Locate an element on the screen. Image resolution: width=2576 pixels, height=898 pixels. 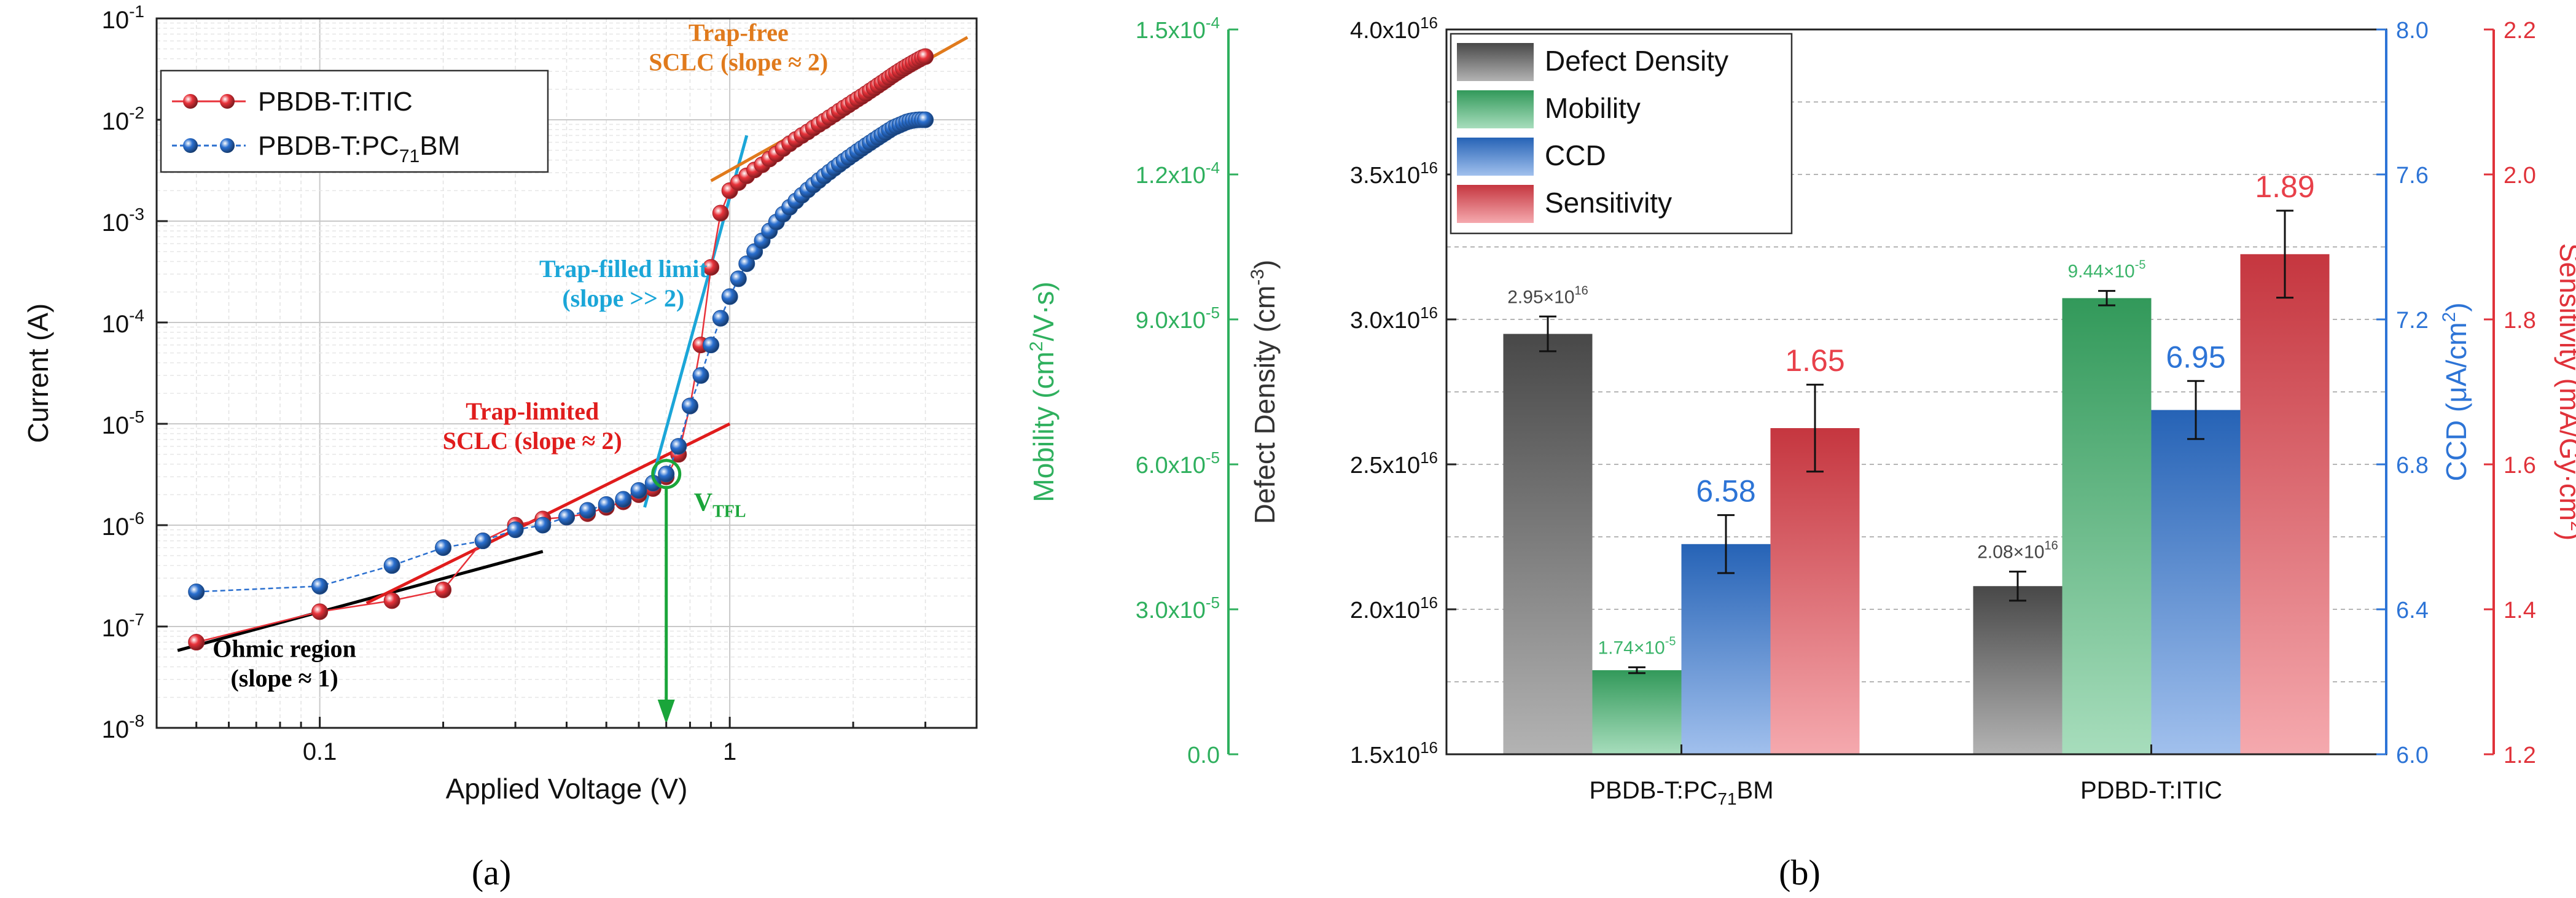
fit-line-ohmic is located at coordinates (360, 601).